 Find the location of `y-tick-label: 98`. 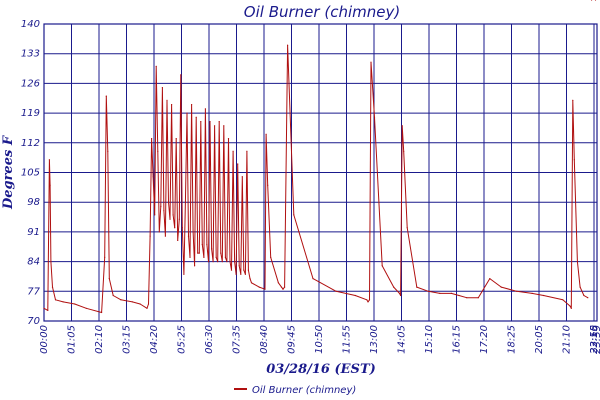

y-tick-label: 98 is located at coordinates (33, 202).